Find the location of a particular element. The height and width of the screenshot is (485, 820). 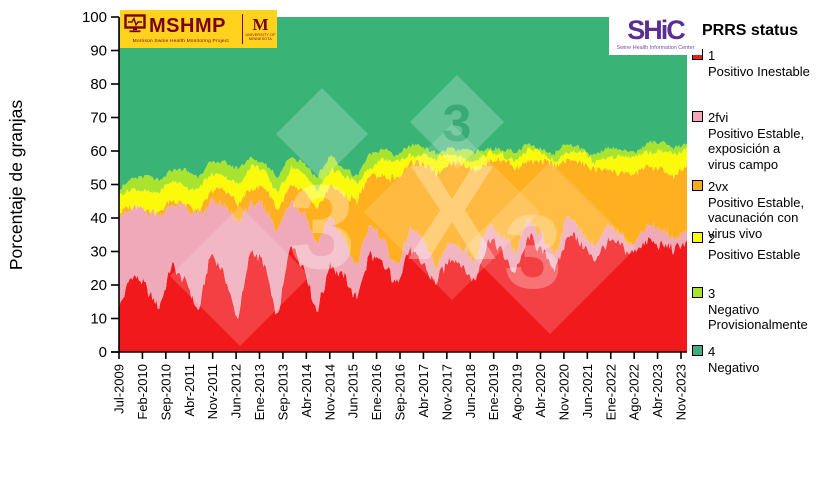

y-tick-label: 100 is located at coordinates (94, 17).